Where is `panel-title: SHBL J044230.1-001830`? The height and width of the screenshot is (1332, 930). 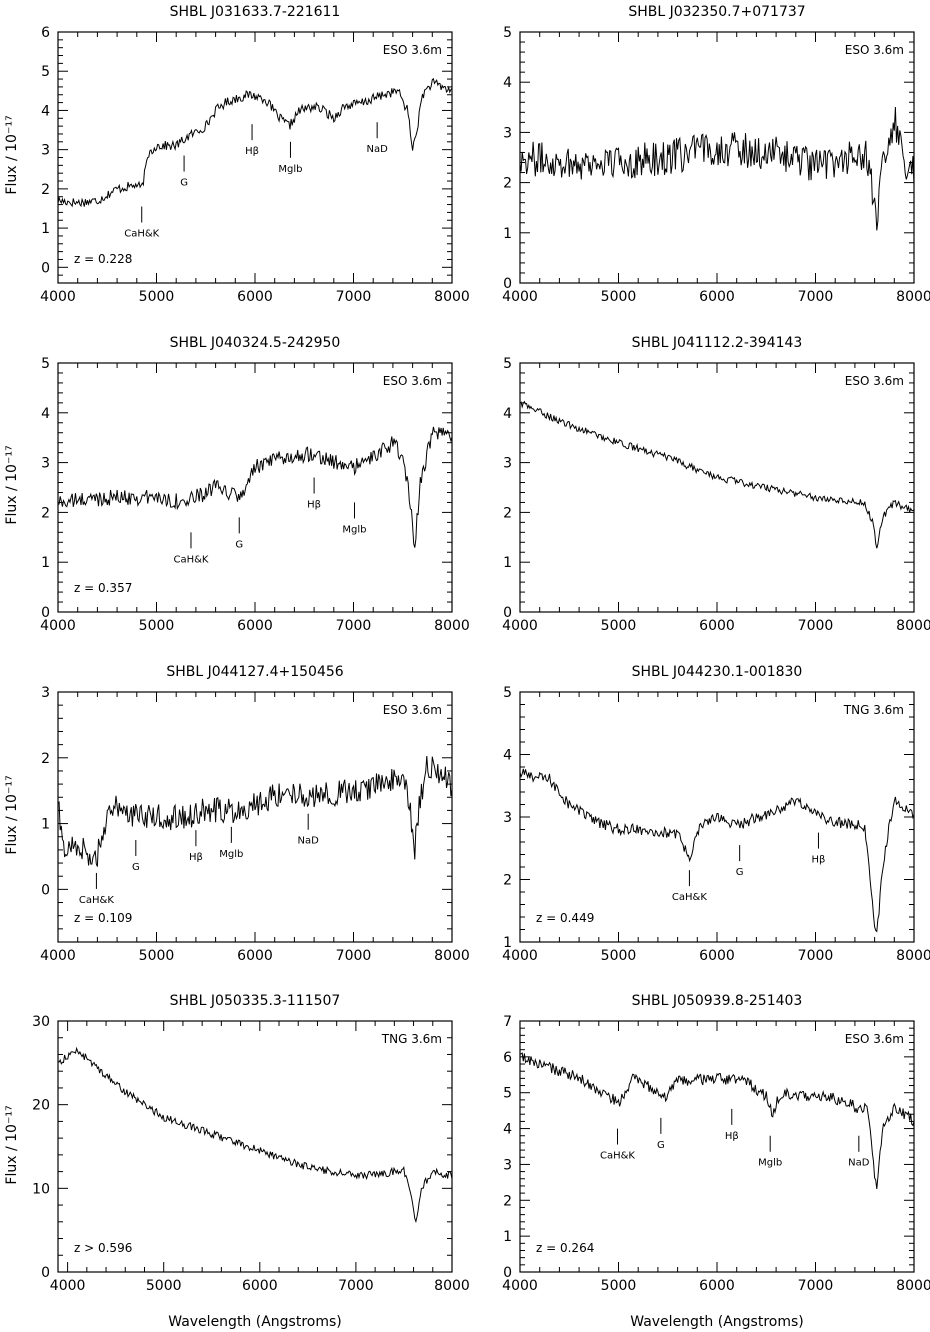 panel-title: SHBL J044230.1-001830 is located at coordinates (717, 672).